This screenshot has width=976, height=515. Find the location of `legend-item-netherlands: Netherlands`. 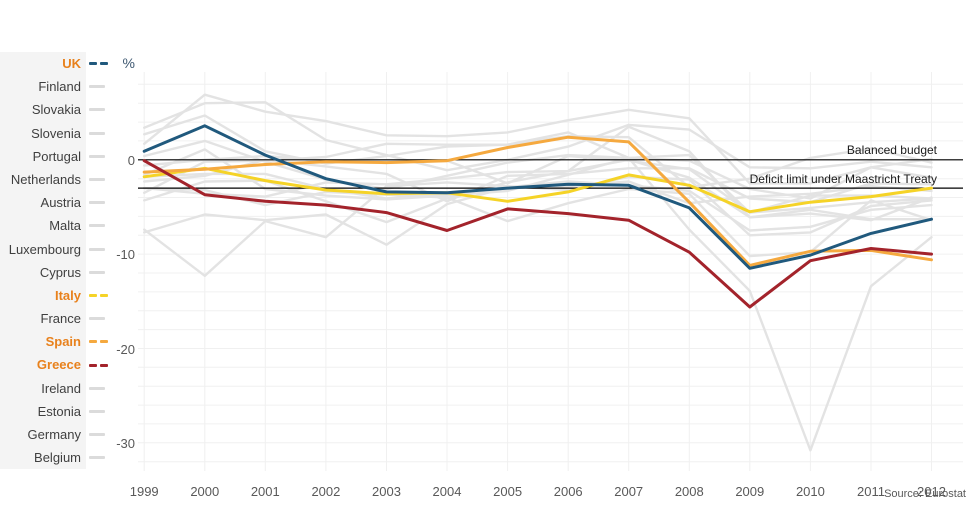

legend-item-netherlands: Netherlands is located at coordinates (54, 179).